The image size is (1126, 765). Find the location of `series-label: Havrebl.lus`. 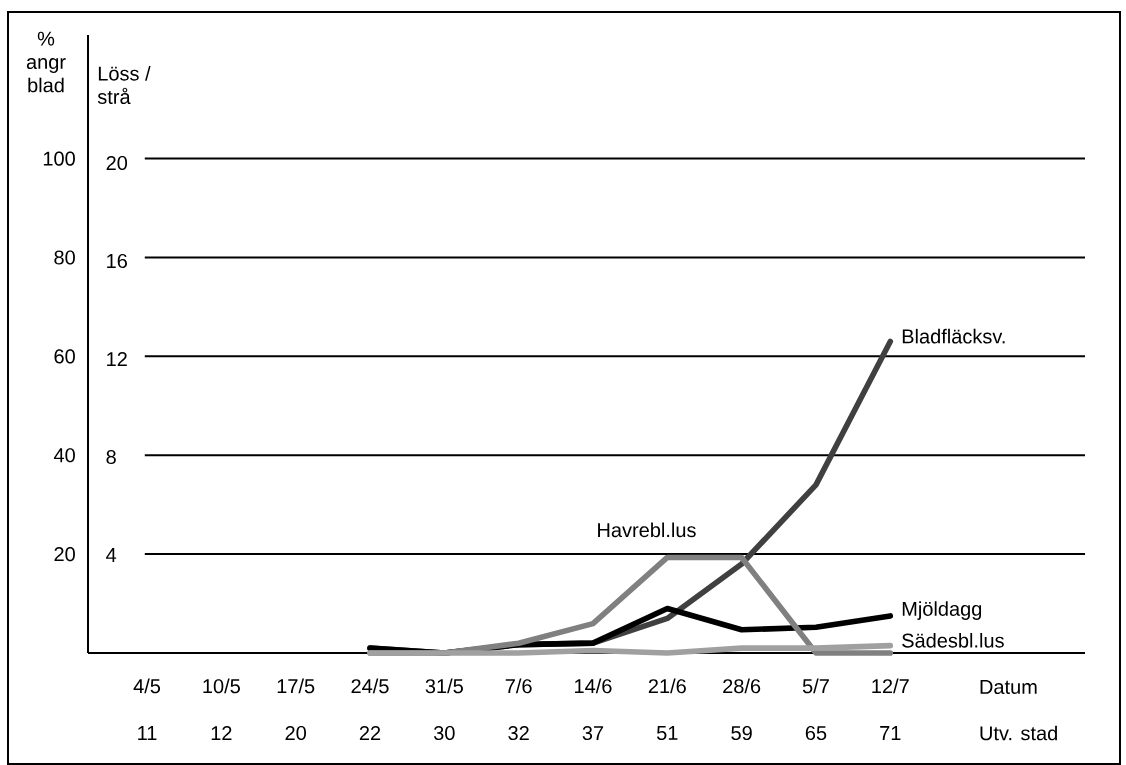

series-label: Havrebl.lus is located at coordinates (647, 530).